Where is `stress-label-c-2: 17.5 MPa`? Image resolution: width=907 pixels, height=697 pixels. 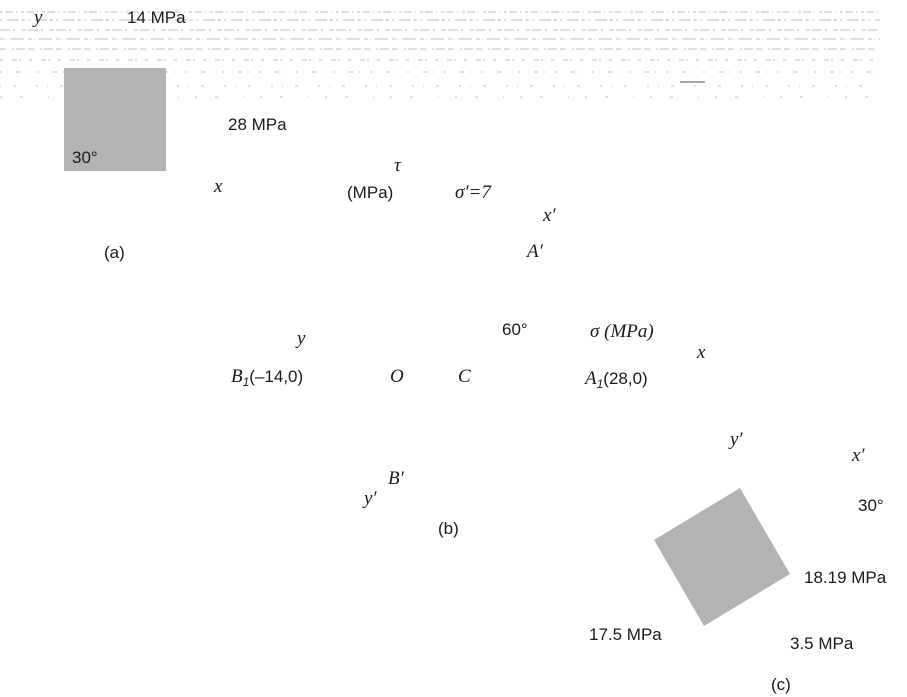 stress-label-c-2: 17.5 MPa is located at coordinates (625, 634).